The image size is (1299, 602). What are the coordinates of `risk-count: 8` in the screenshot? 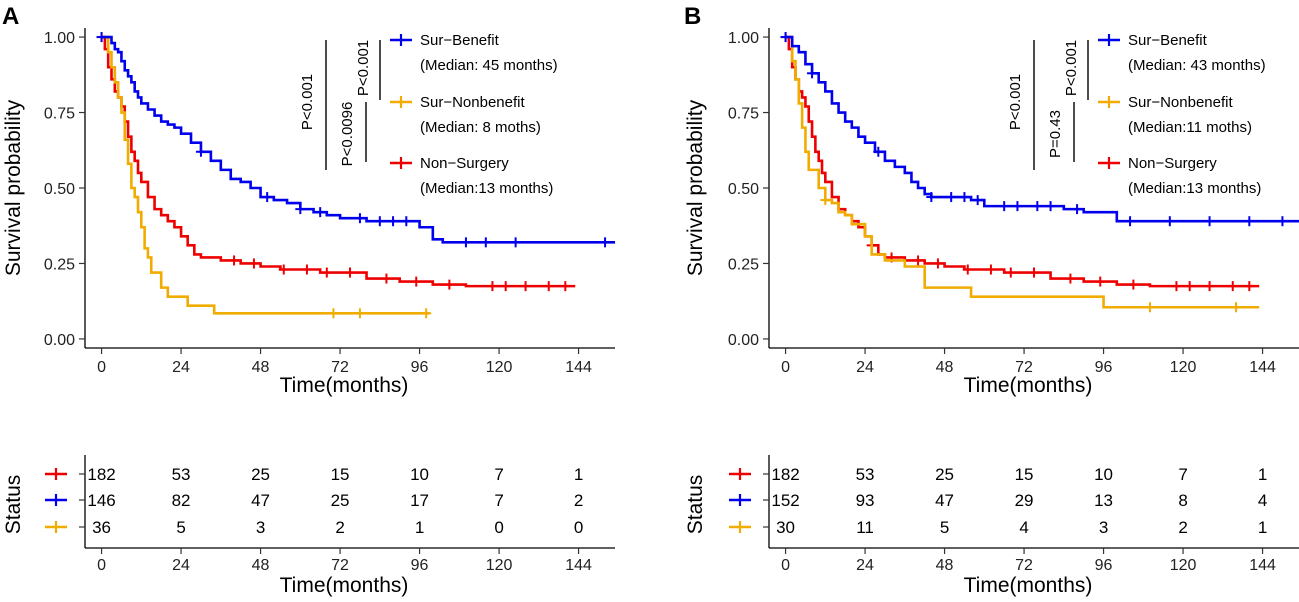 It's located at (1182, 500).